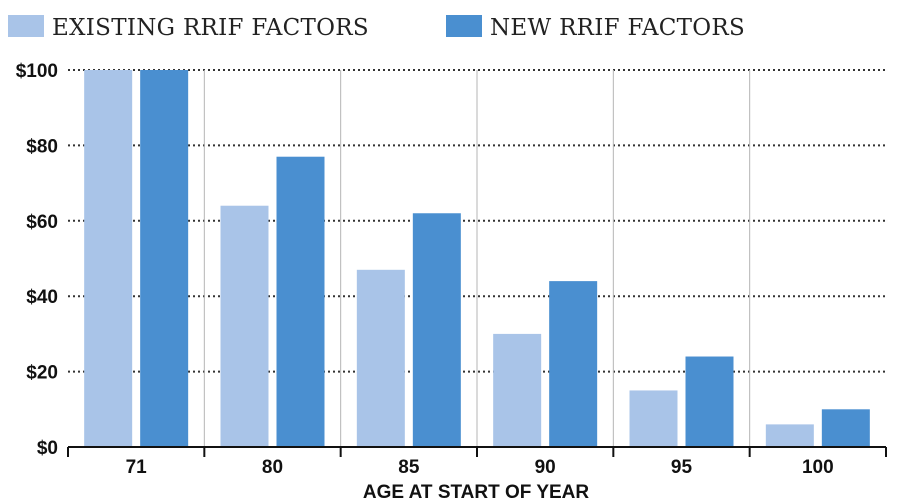 Image resolution: width=900 pixels, height=500 pixels. I want to click on y-tick-label: $20, so click(42, 373).